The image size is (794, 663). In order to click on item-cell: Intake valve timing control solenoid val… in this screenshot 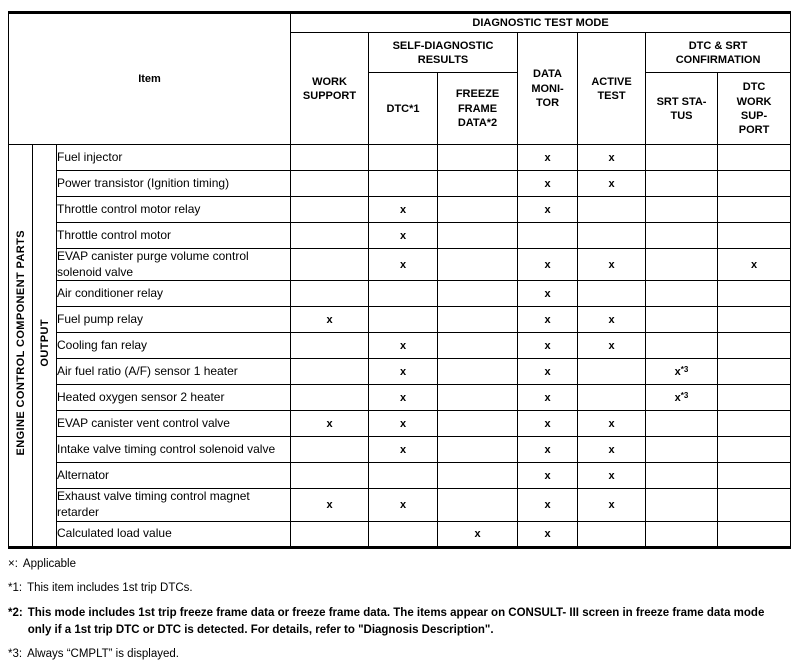, I will do `click(173, 450)`.